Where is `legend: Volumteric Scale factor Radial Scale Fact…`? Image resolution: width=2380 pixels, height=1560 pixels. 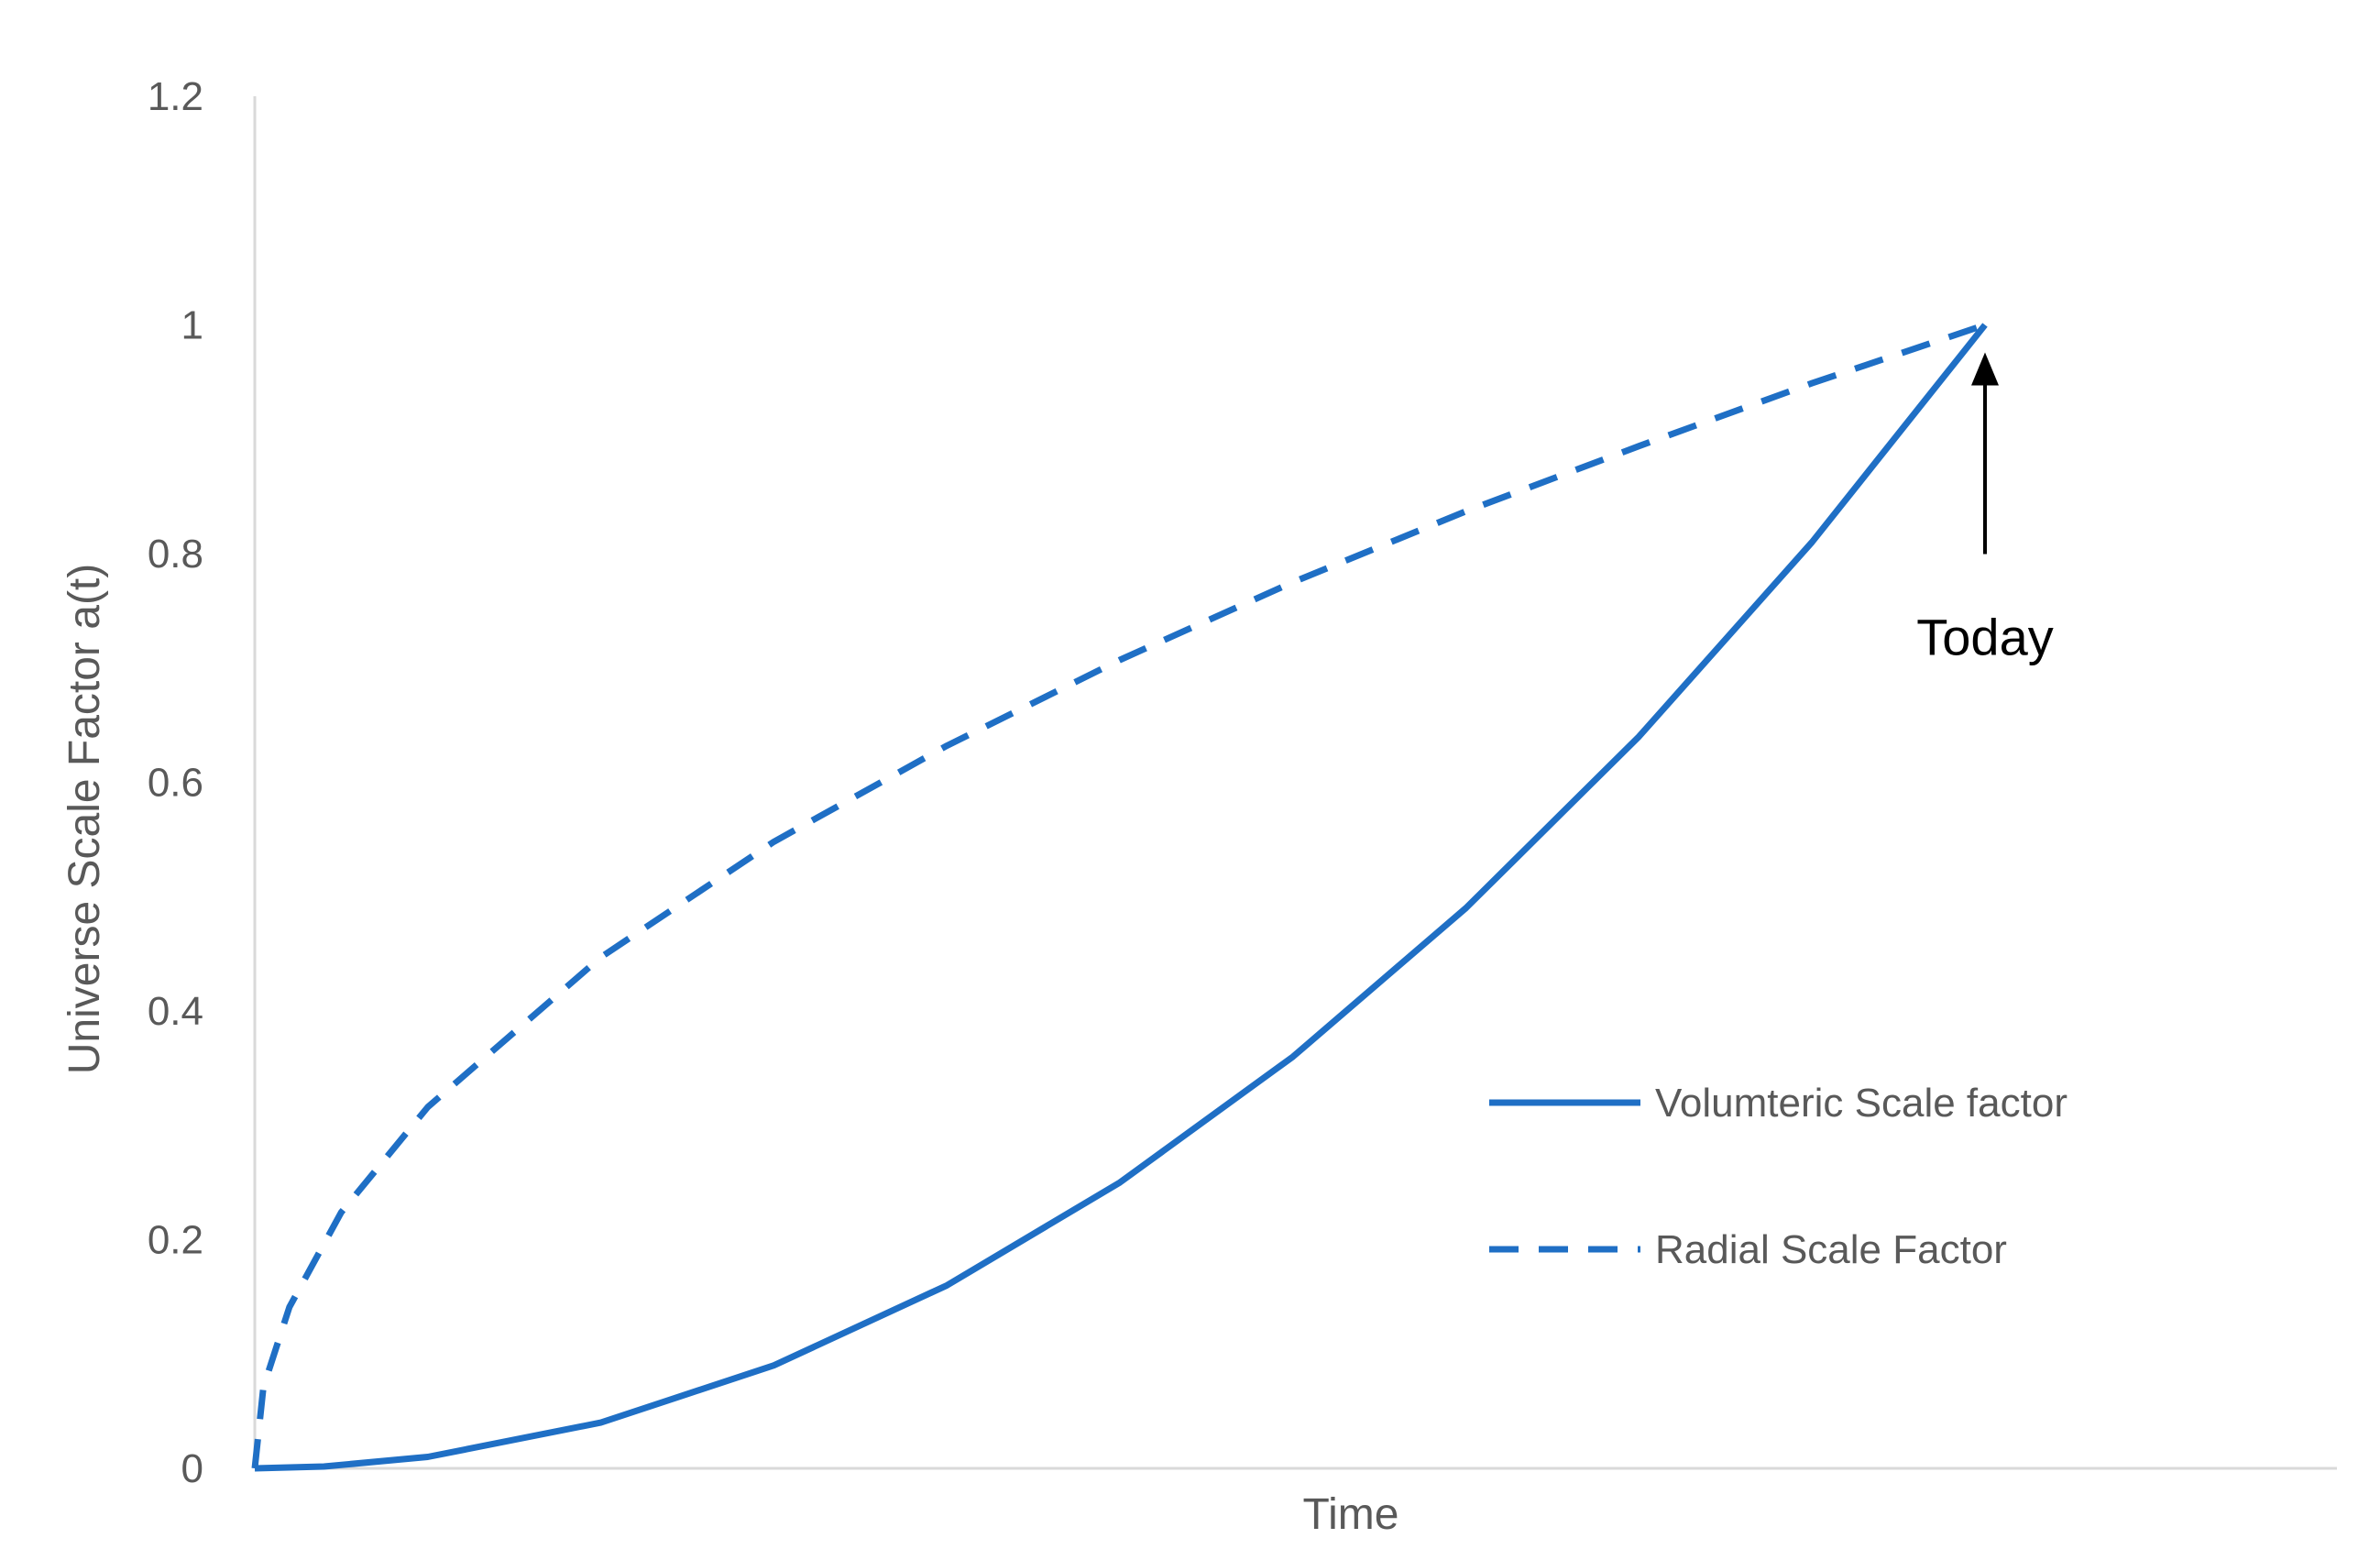
legend: Volumteric Scale factor Radial Scale Fact… is located at coordinates (1778, 1176).